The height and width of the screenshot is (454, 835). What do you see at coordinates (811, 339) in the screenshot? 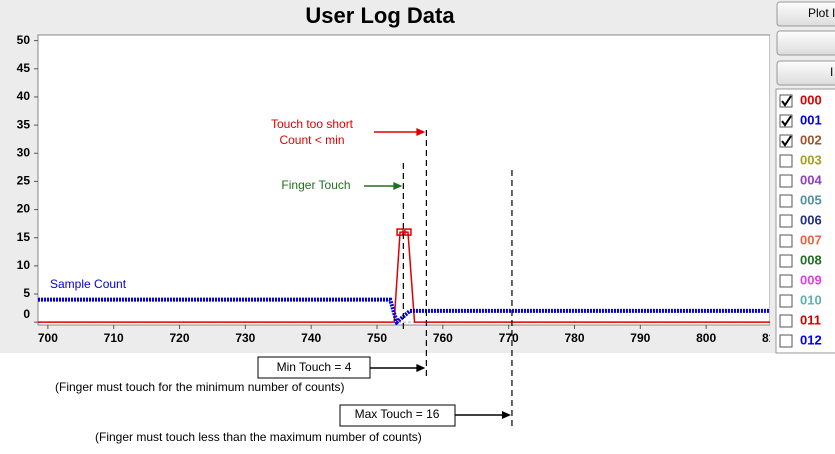
I see `channel-label: 012` at bounding box center [811, 339].